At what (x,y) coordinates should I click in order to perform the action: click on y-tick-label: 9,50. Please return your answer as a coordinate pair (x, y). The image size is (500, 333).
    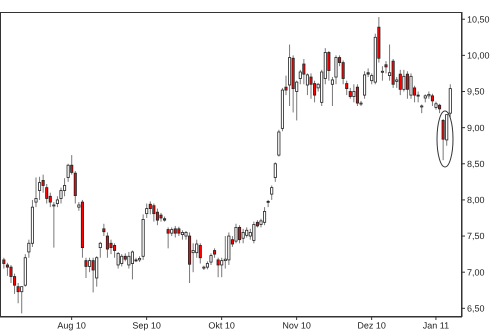
    Looking at the image, I should click on (476, 91).